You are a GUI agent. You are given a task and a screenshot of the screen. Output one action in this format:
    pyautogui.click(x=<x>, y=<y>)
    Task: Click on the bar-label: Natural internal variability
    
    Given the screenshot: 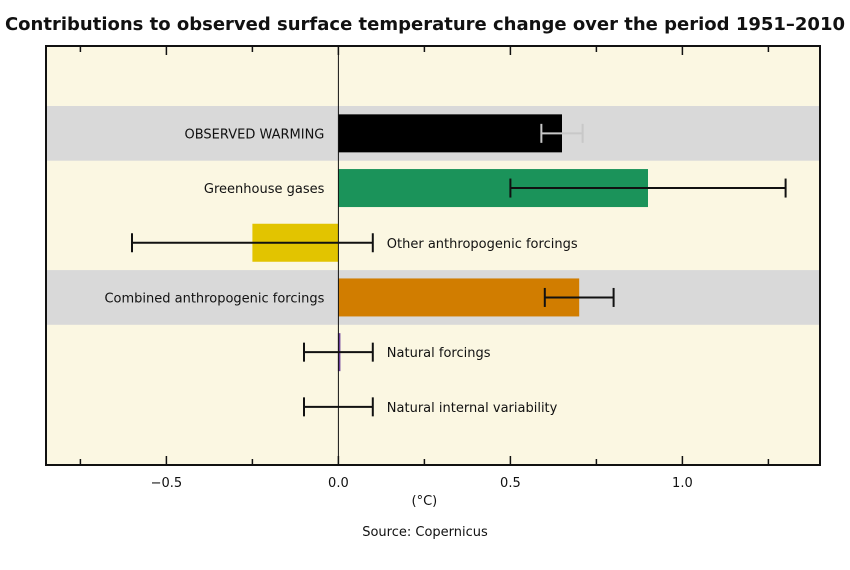 What is the action you would take?
    pyautogui.click(x=472, y=408)
    